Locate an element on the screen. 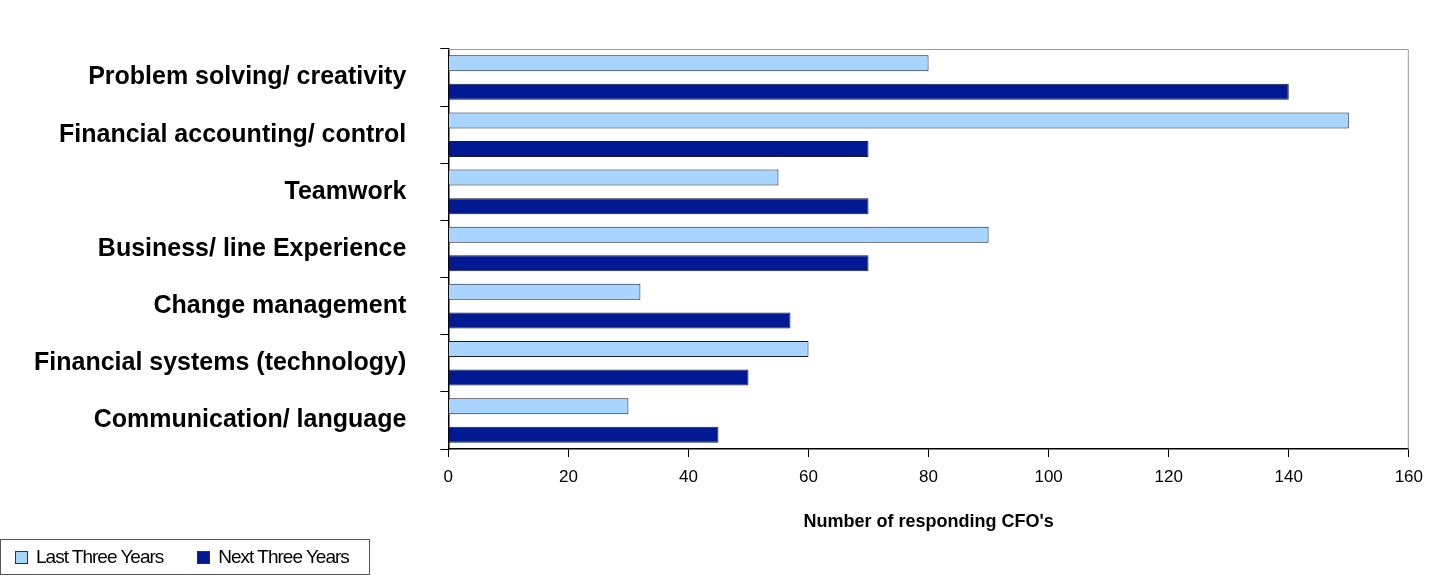 This screenshot has height=575, width=1433. y-tick-label: Change management is located at coordinates (280, 304).